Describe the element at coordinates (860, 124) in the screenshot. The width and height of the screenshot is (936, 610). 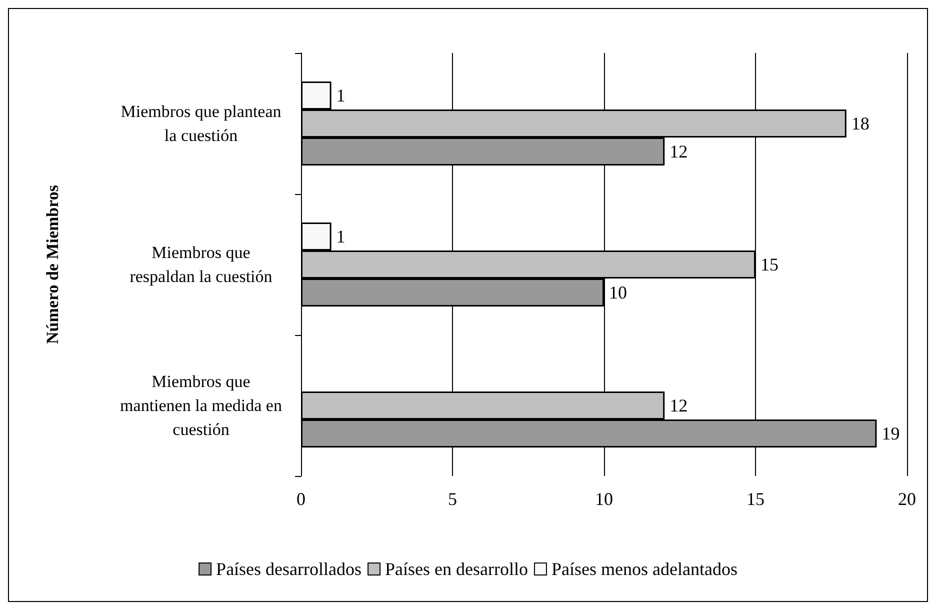
I see `data-label: 18` at that location.